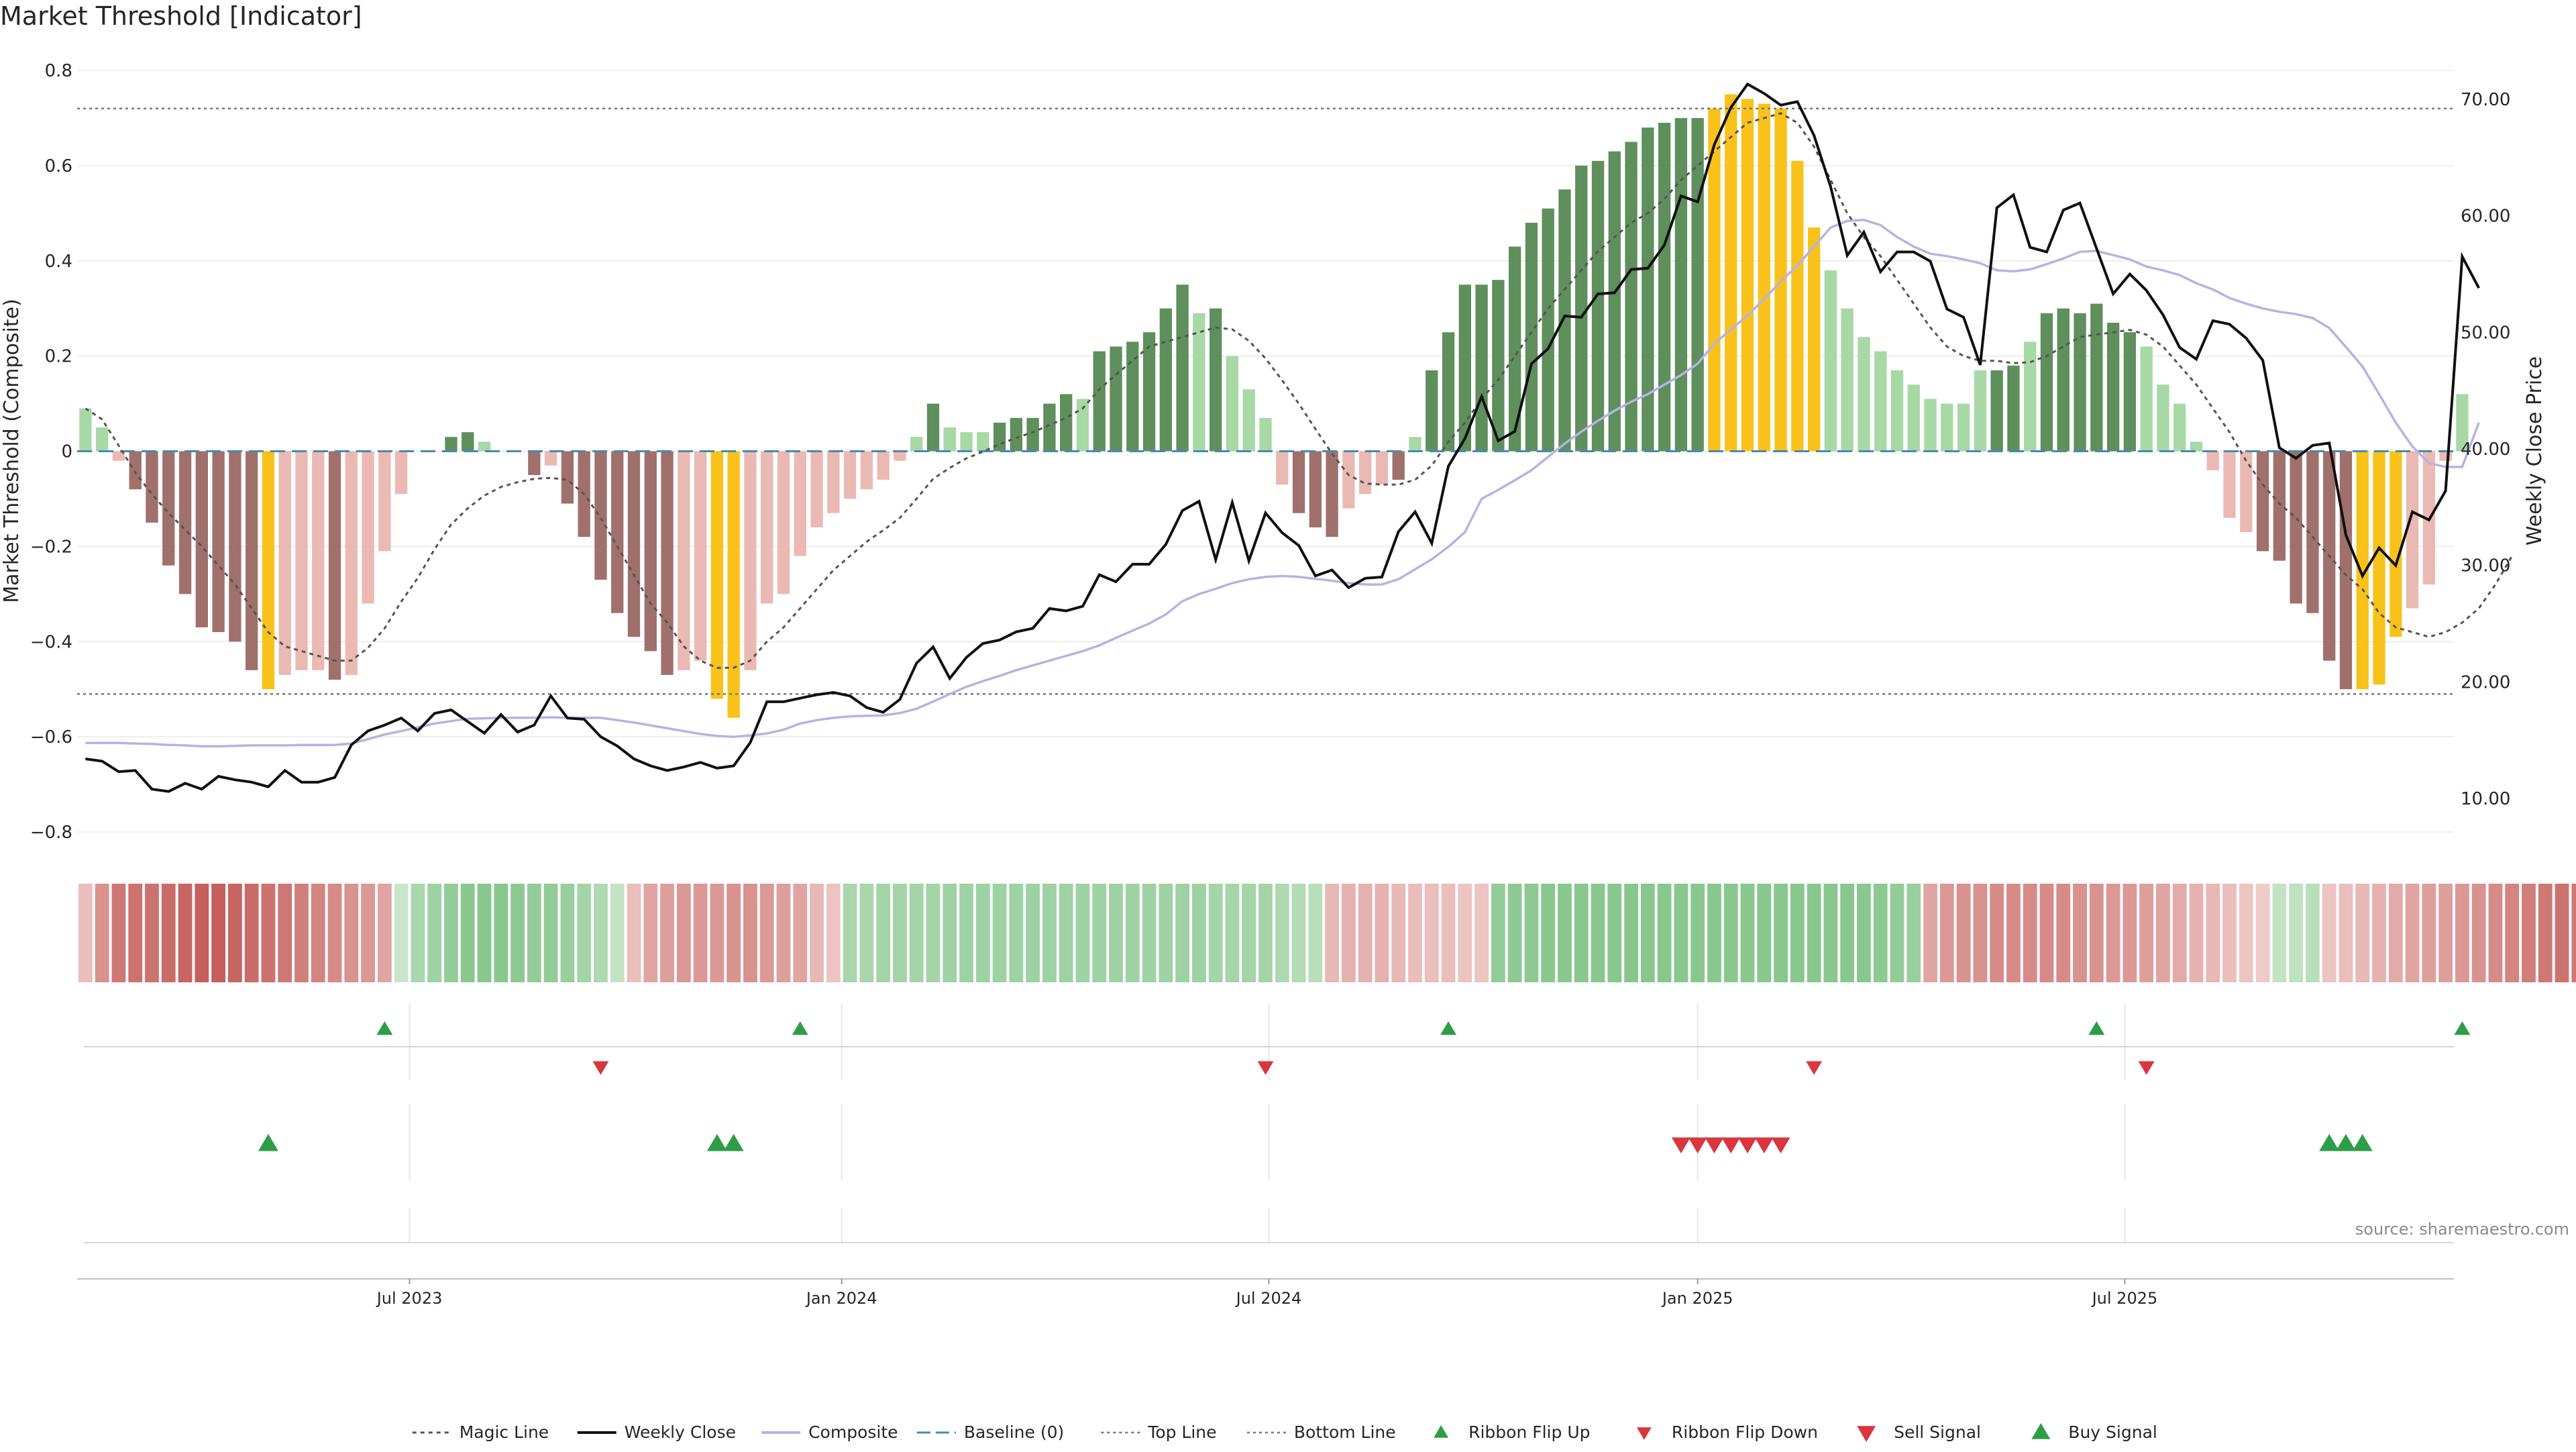  I want to click on left-axis-tick-label: −0.4, so click(51, 642).